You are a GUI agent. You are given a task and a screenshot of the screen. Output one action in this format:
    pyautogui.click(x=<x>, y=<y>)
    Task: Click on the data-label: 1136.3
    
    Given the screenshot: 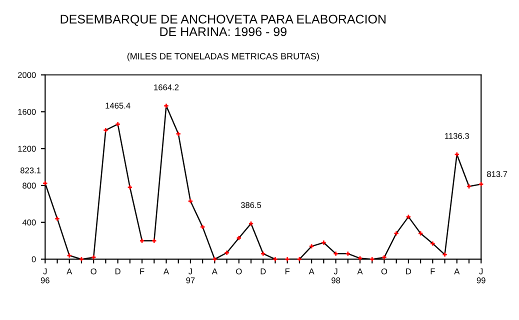 What is the action you would take?
    pyautogui.click(x=457, y=136)
    